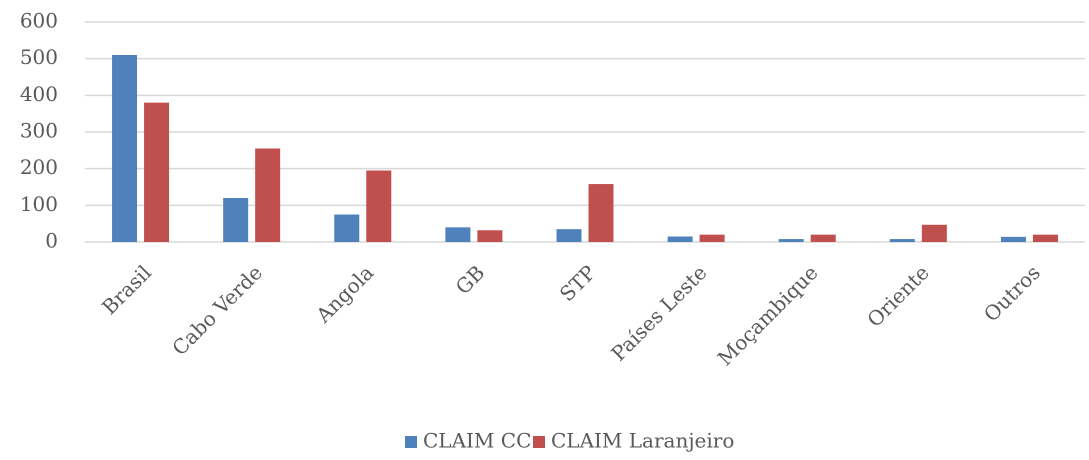 The height and width of the screenshot is (460, 1089). Describe the element at coordinates (658, 312) in the screenshot. I see `x-tick-label: Países Leste` at that location.